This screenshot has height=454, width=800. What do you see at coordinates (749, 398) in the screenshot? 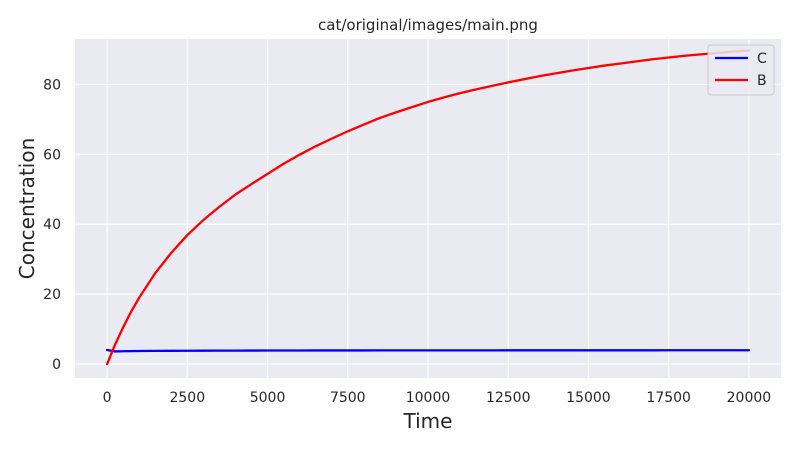
I see `x-tick-label: 20000` at bounding box center [749, 398].